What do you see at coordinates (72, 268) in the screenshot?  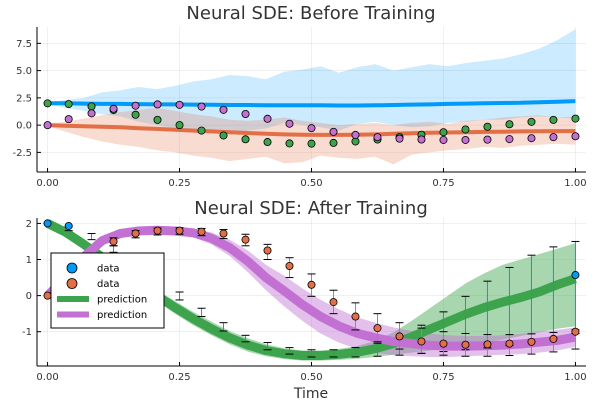 I see `legend-marker` at bounding box center [72, 268].